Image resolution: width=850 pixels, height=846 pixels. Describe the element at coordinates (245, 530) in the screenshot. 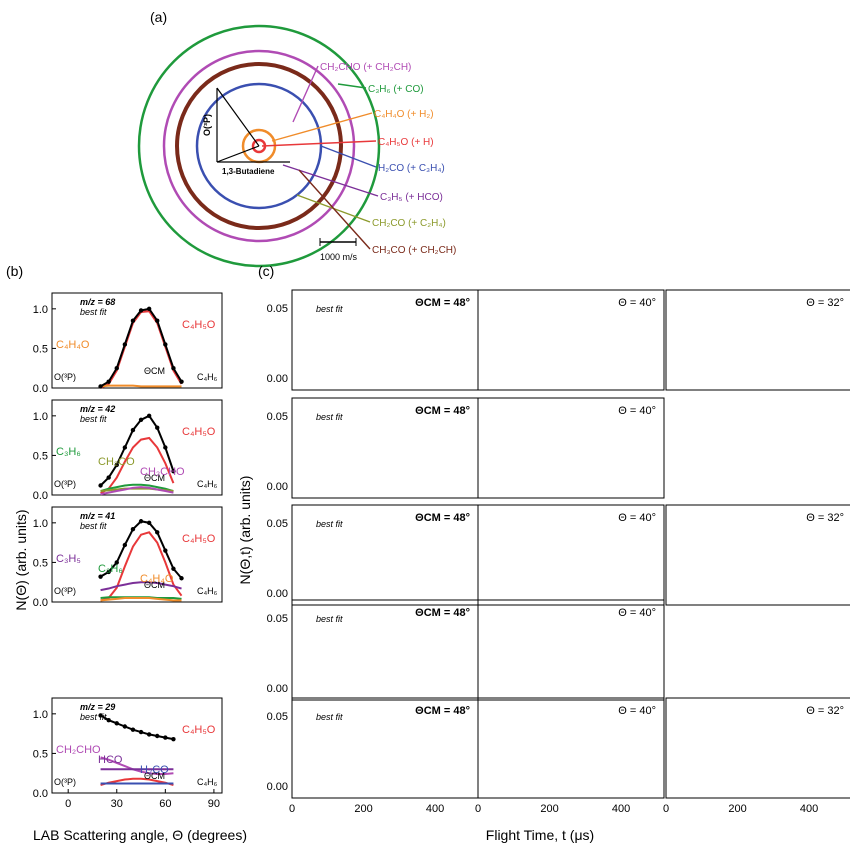

I see `panel-c-ylabel: N(Θ,t) (arb. units)` at that location.